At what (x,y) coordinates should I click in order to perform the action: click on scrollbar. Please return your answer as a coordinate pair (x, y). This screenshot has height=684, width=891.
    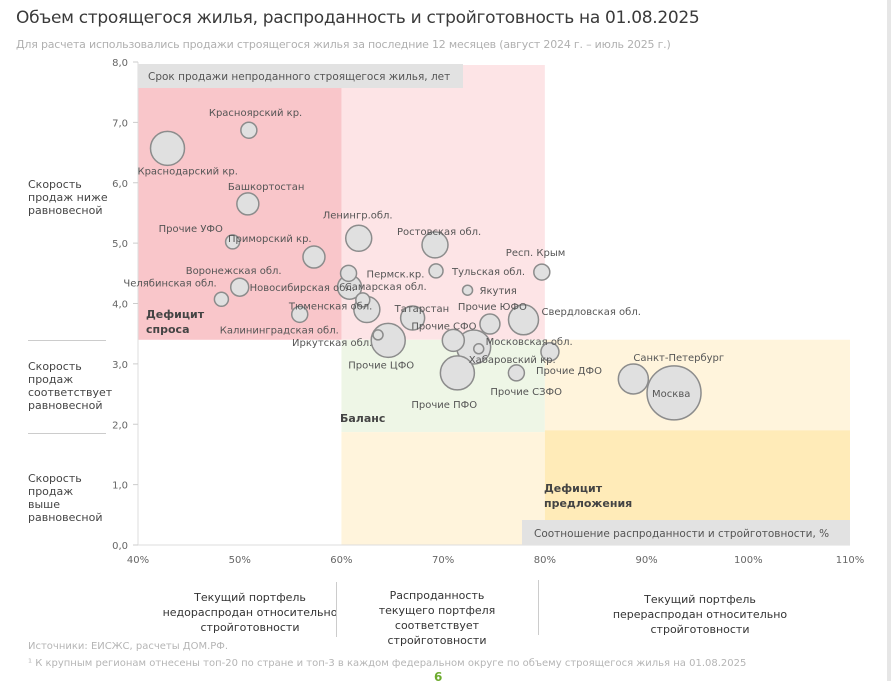
    Looking at the image, I should click on (889, 340).